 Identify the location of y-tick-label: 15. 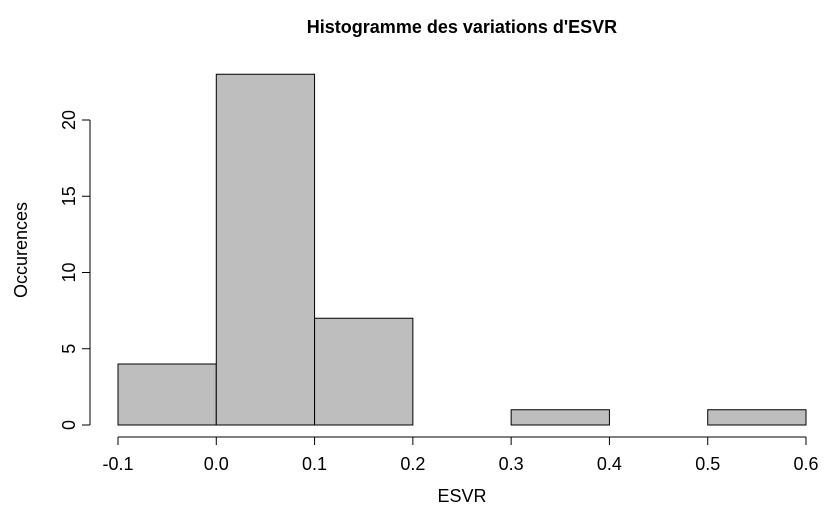
(69, 196).